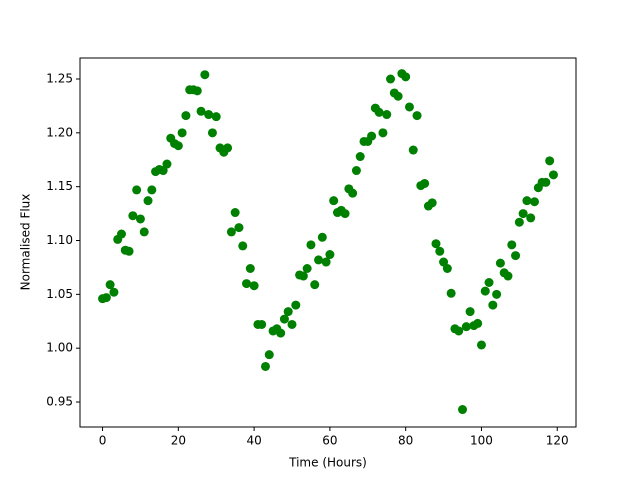  I want to click on x-tick-label: 0, so click(103, 441).